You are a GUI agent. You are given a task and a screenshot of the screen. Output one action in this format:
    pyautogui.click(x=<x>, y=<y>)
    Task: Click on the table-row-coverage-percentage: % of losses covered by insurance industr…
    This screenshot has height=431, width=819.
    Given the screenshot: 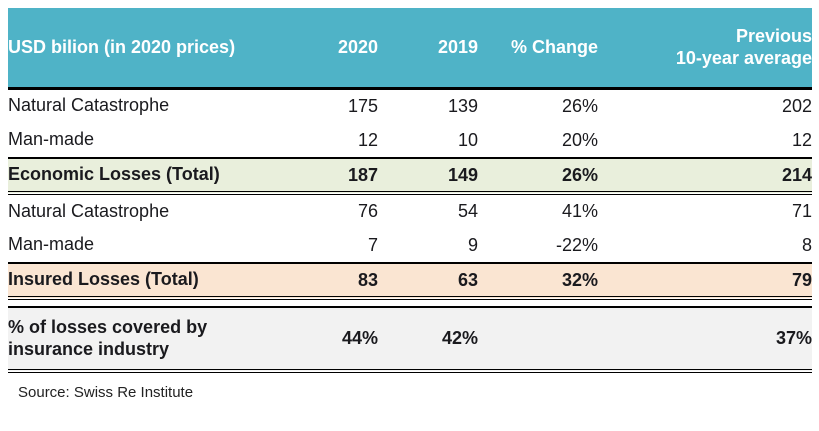 What is the action you would take?
    pyautogui.click(x=410, y=339)
    